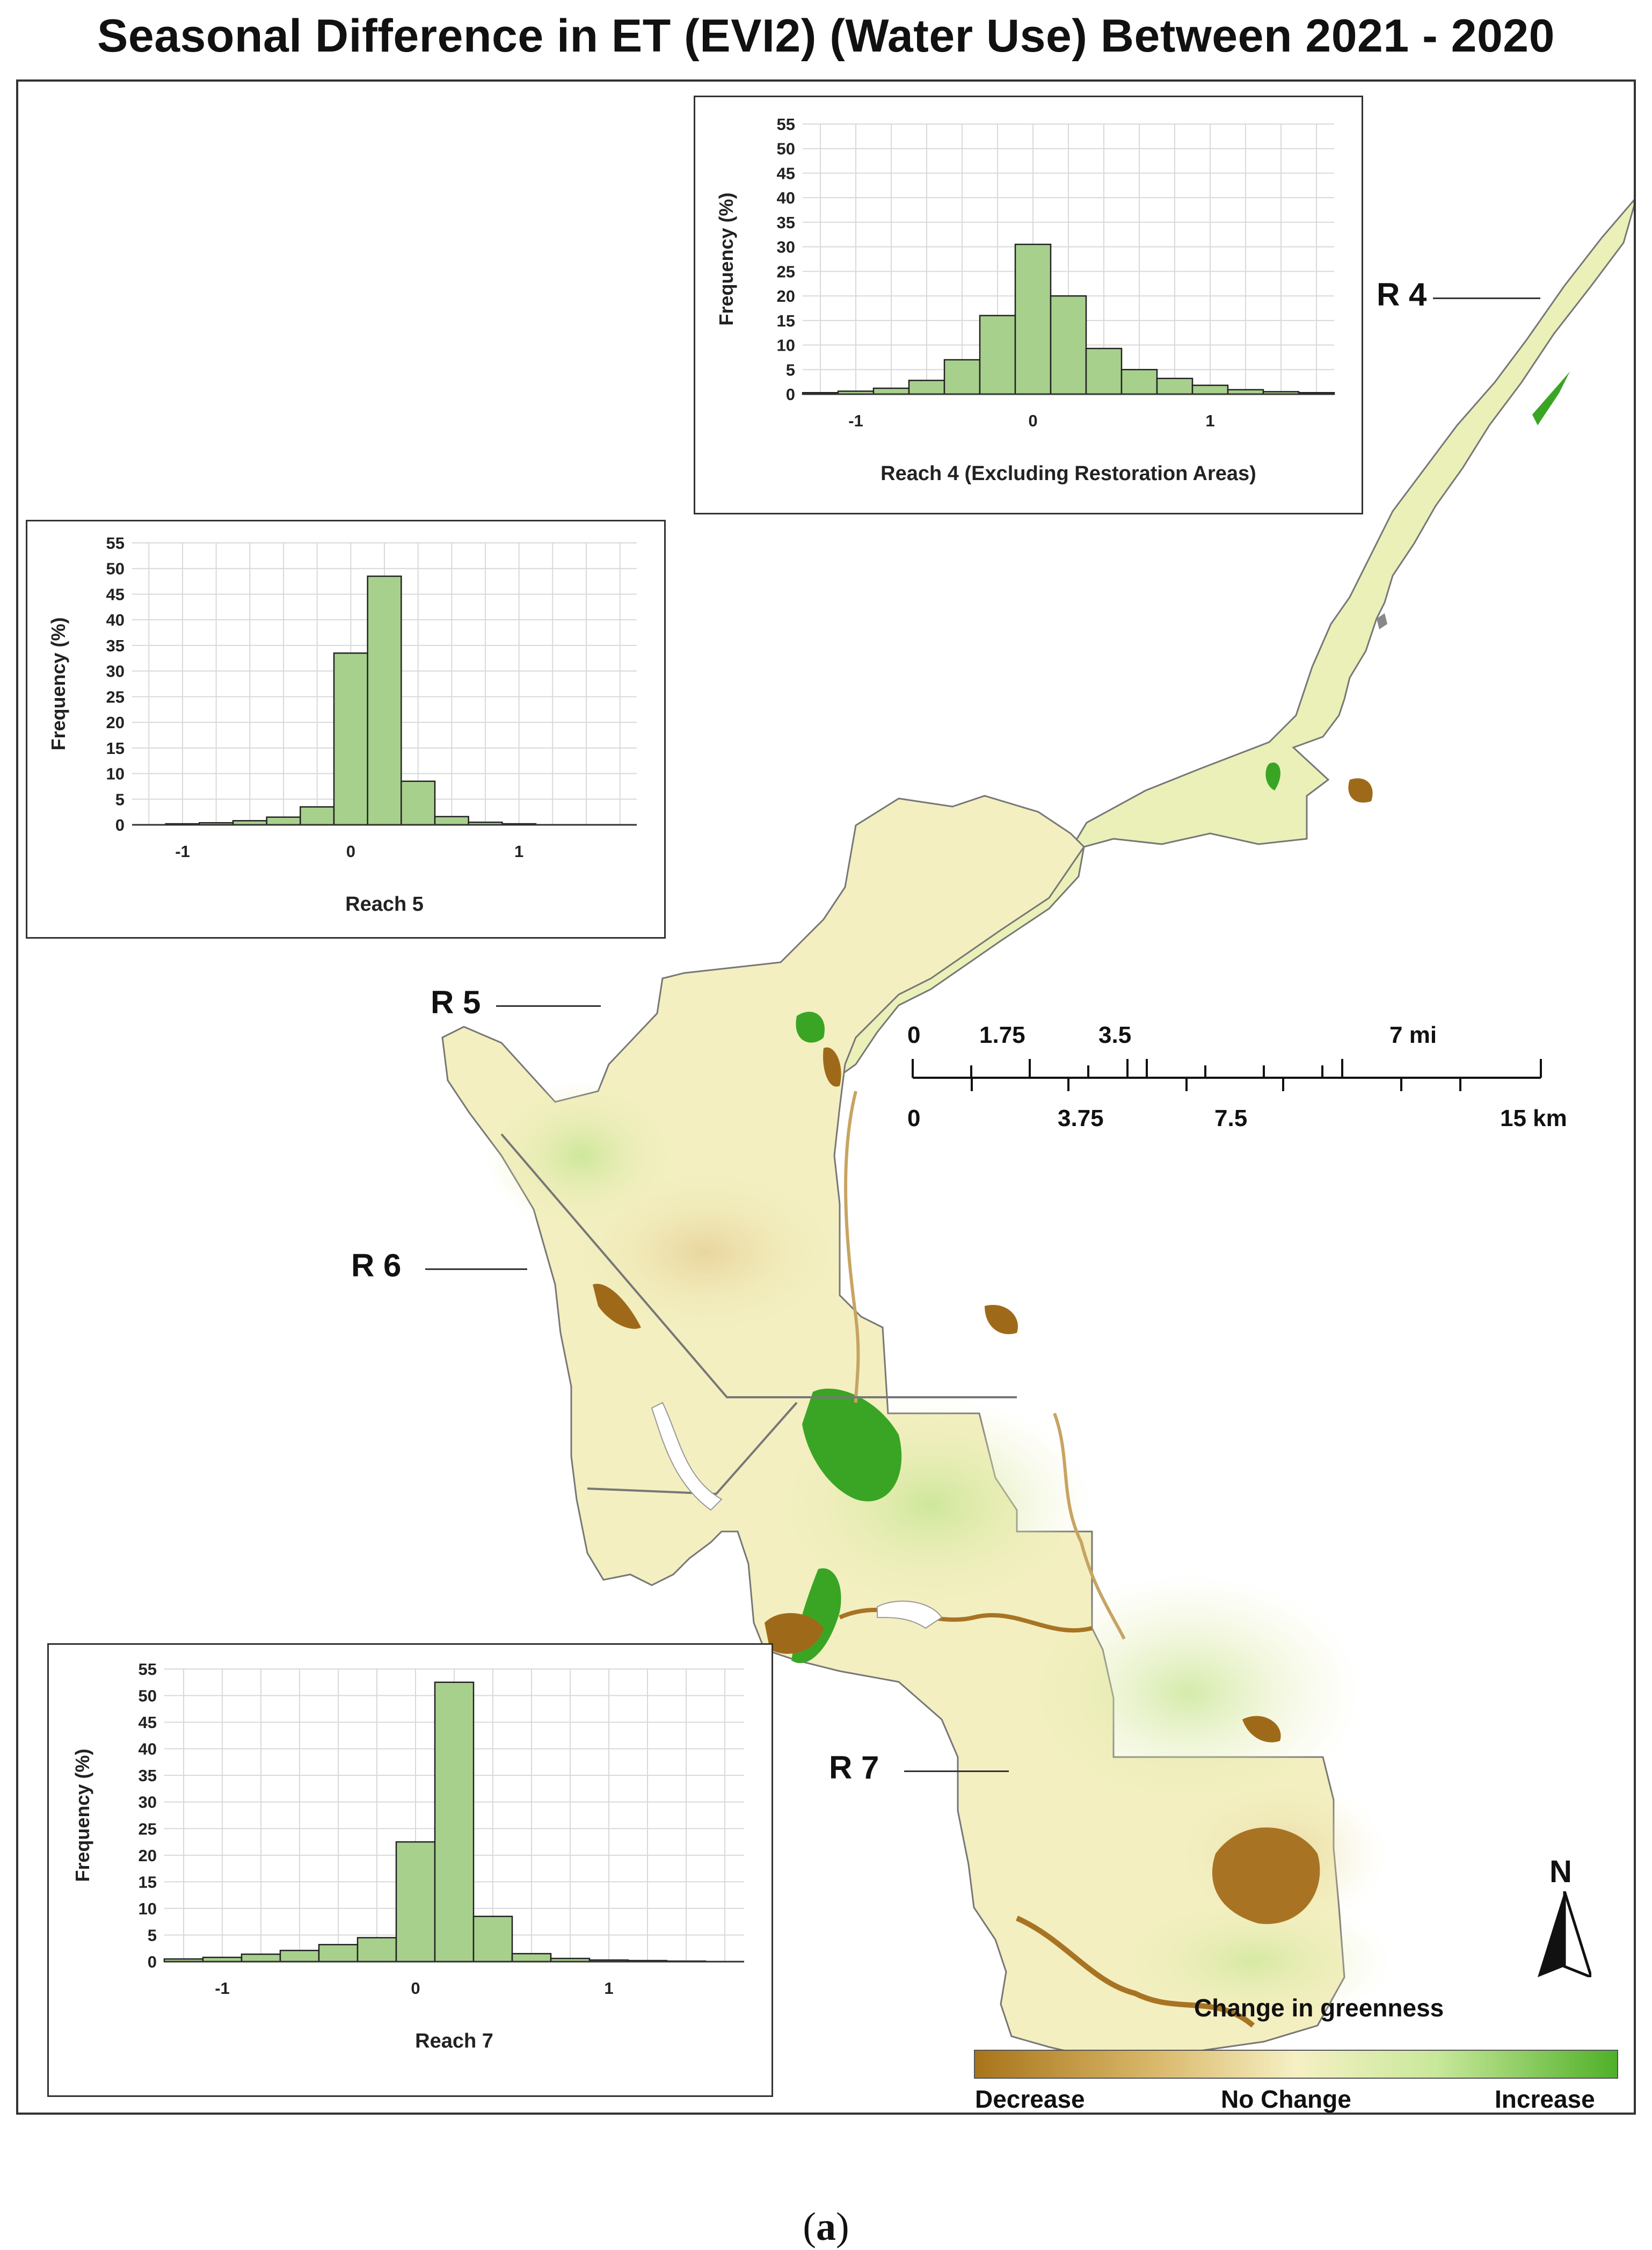 The width and height of the screenshot is (1652, 2250). What do you see at coordinates (1533, 1118) in the screenshot?
I see `scale-km-label: 15 km` at bounding box center [1533, 1118].